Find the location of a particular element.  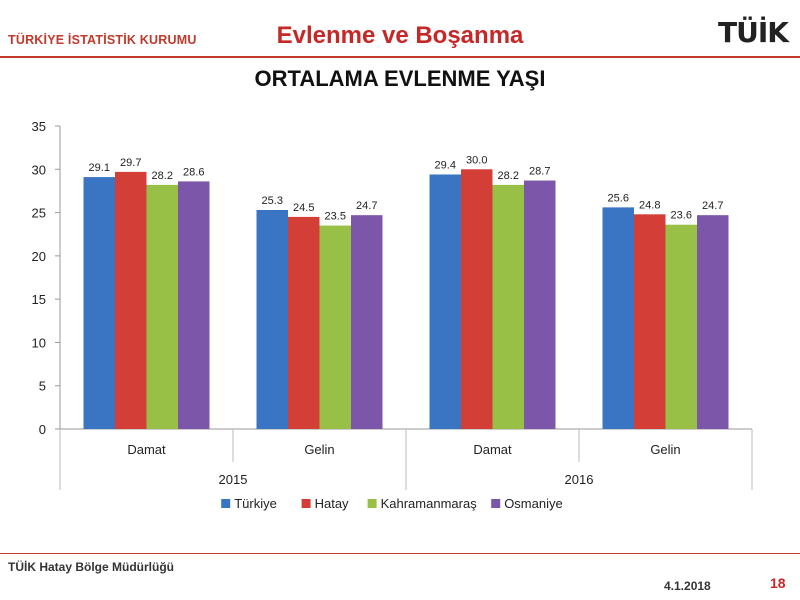

y-tick-label: 10 is located at coordinates (39, 342).